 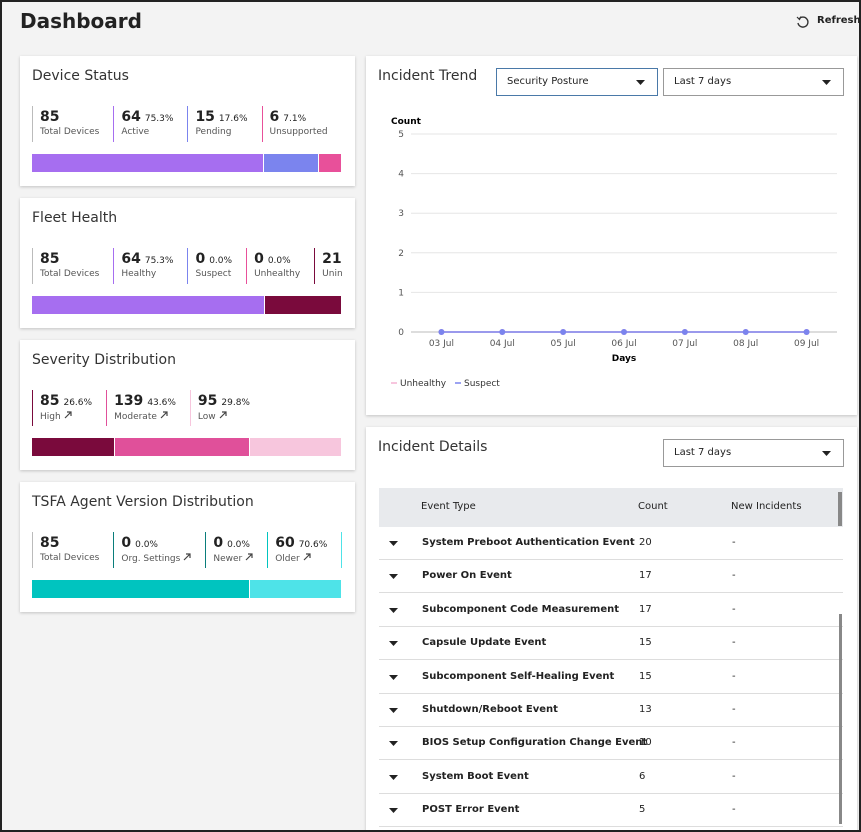 I want to click on y-axis-label: Count, so click(x=406, y=122).